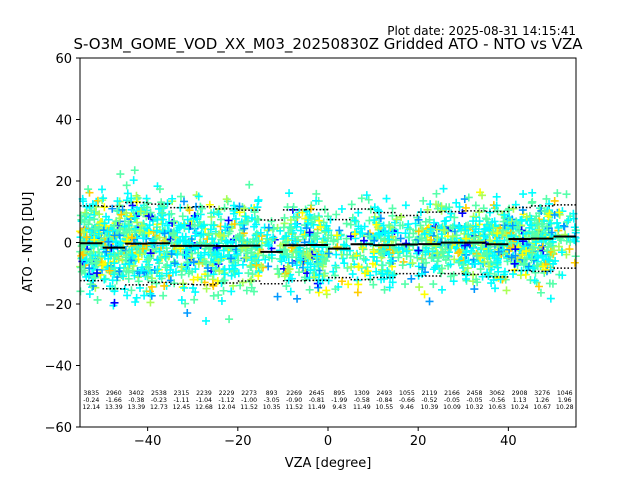 The height and width of the screenshot is (480, 640). Describe the element at coordinates (114, 393) in the screenshot. I see `bin-count-label: 2960` at that location.